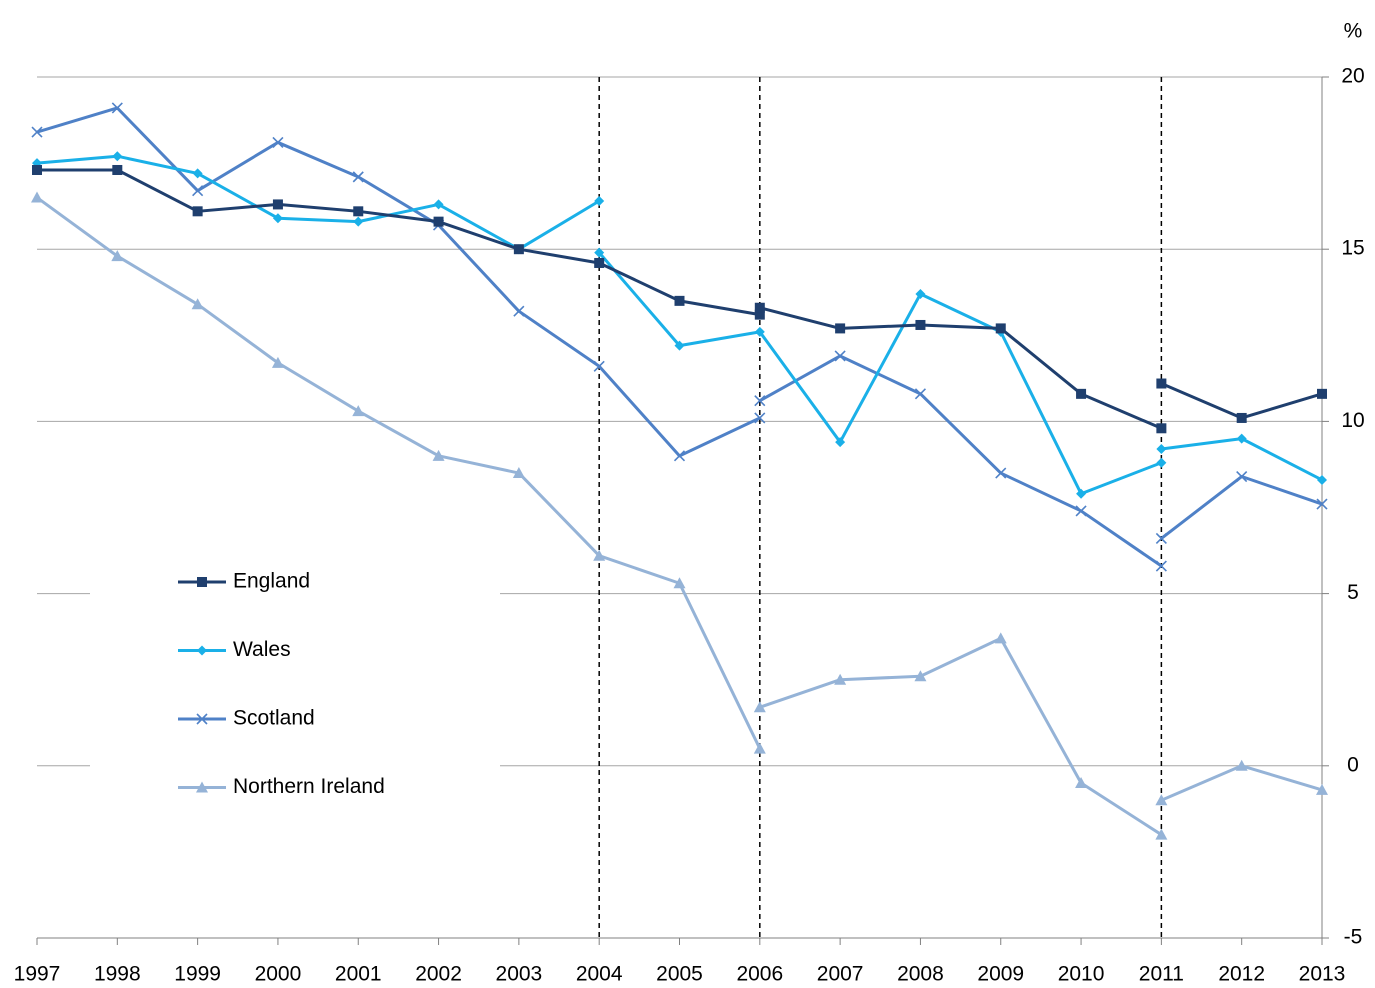 The width and height of the screenshot is (1375, 988). What do you see at coordinates (1353, 592) in the screenshot?
I see `y-tick-label: 5` at bounding box center [1353, 592].